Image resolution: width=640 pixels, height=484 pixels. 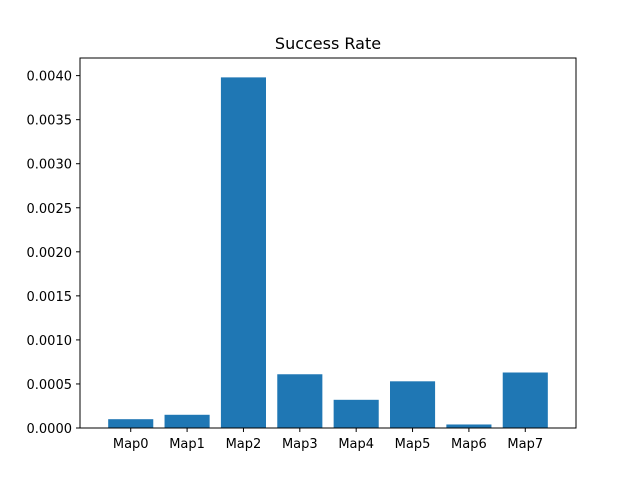 I want to click on x-tick-label: Map4, so click(x=356, y=444).